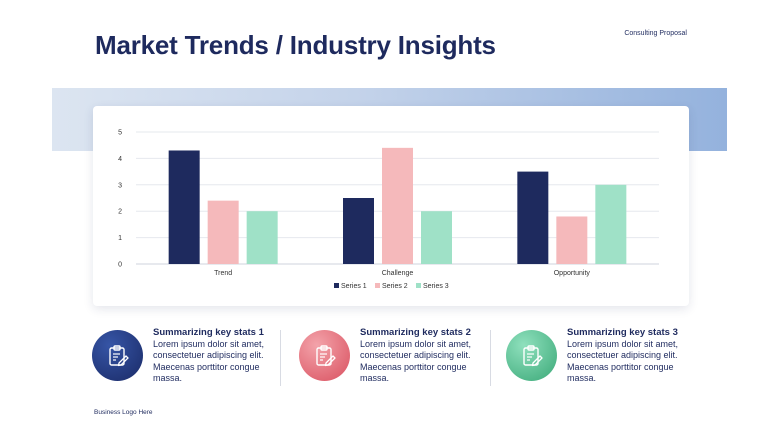 The image size is (779, 438). I want to click on legend-label: Series 2, so click(395, 286).